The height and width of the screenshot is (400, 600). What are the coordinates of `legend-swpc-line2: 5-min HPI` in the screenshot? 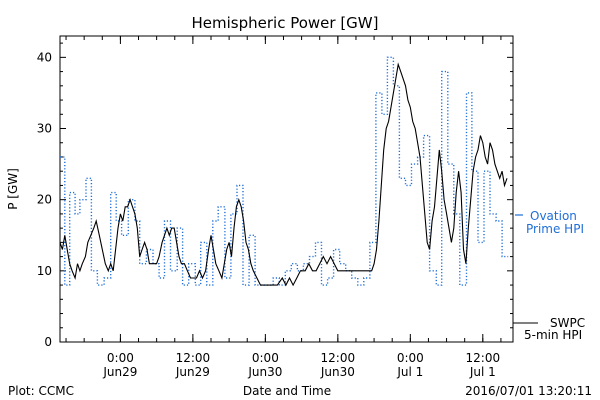 It's located at (553, 335).